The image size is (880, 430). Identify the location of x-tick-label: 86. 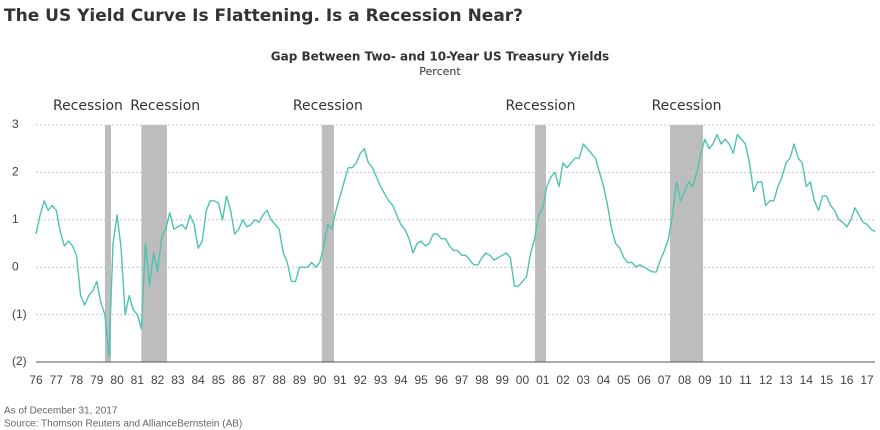
(239, 380).